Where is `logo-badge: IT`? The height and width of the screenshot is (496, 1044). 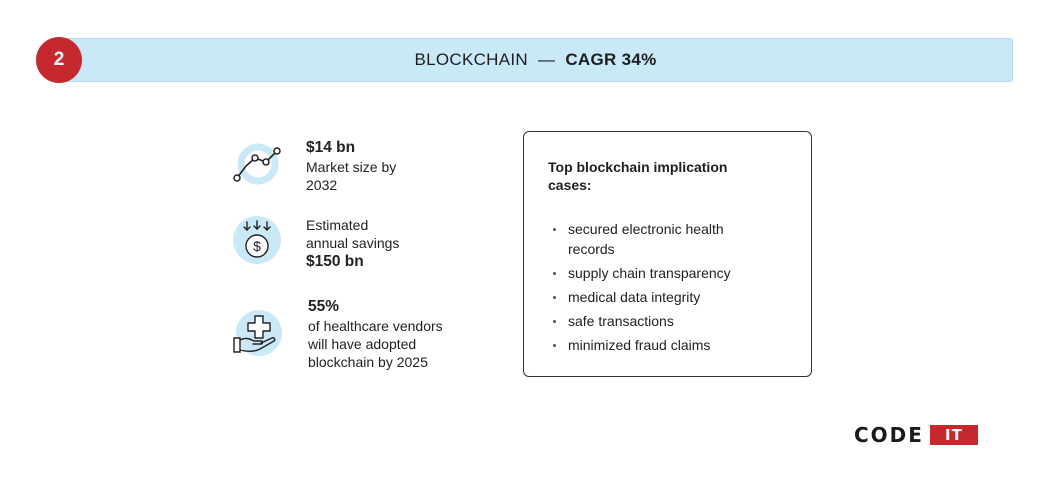 logo-badge: IT is located at coordinates (953, 435).